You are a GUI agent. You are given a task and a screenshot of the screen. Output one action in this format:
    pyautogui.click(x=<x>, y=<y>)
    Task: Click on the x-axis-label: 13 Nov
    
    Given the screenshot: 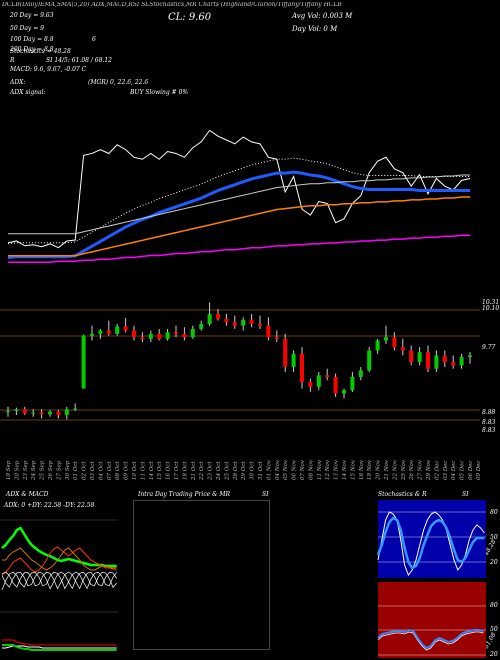 What is the action you would take?
    pyautogui.click(x=337, y=469)
    